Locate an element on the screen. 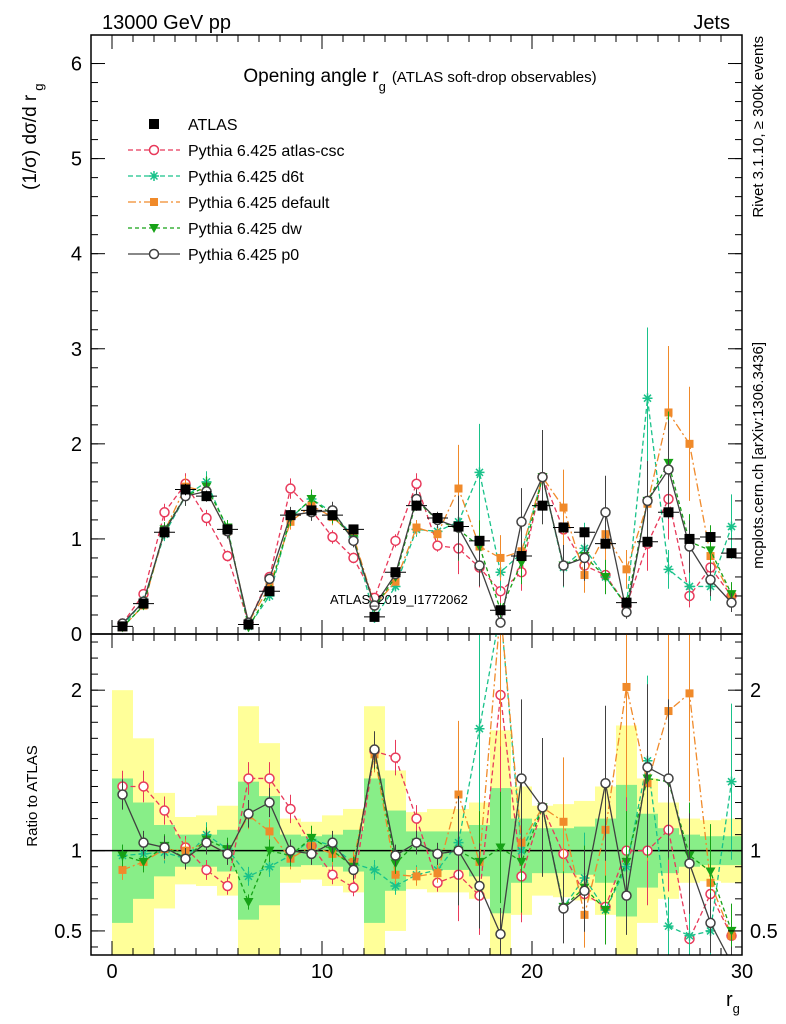 The width and height of the screenshot is (786, 1024). y-tick-label: 4 is located at coordinates (76, 255).